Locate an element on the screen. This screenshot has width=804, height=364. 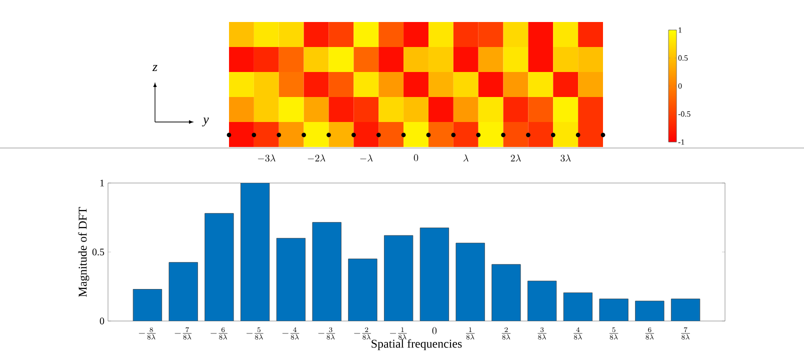
text: z is located at coordinates (155, 68).